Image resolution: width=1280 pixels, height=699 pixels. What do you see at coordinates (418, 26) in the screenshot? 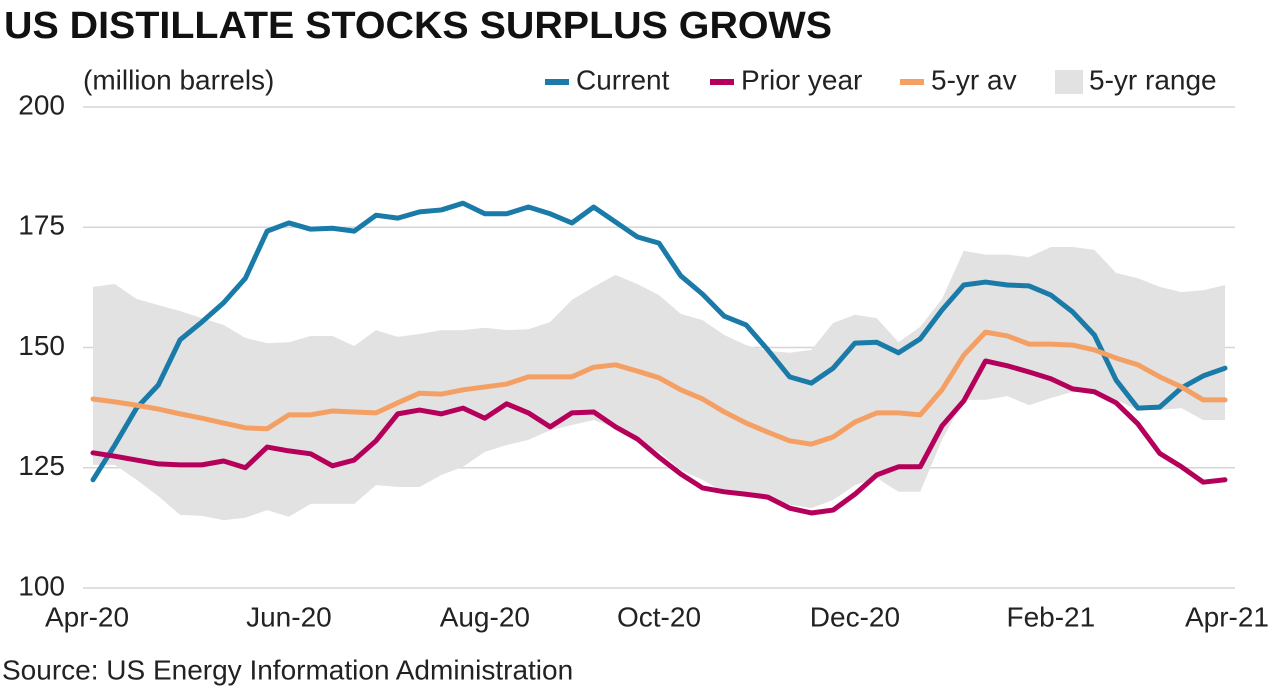
I see `chart-title: US DISTILLATE STOCKS SURPLUS GROWS` at bounding box center [418, 26].